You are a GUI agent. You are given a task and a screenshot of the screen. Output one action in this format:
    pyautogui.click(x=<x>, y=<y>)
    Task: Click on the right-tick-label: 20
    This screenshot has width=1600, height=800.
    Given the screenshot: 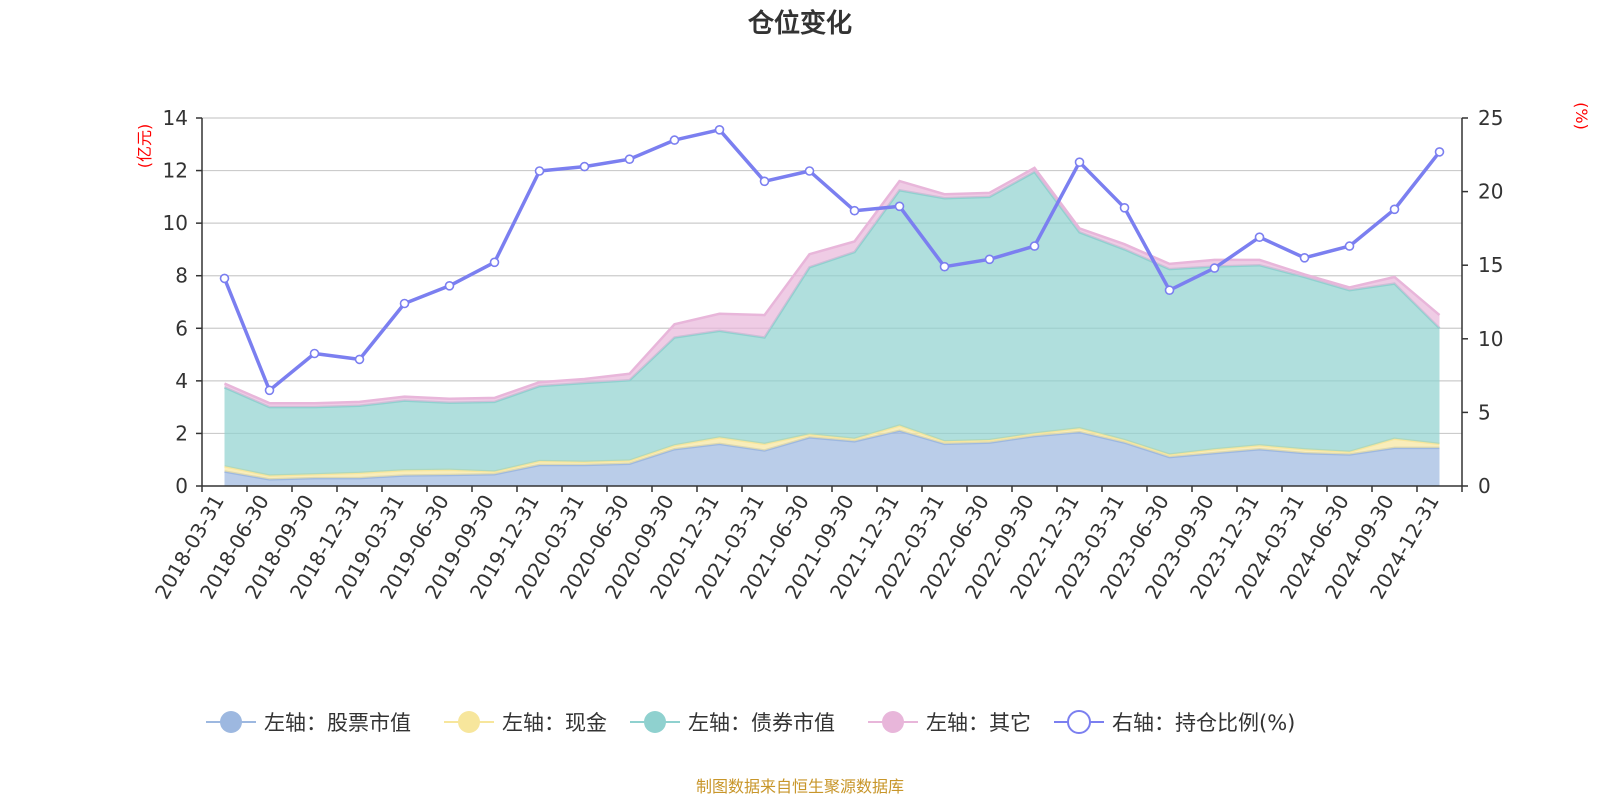 What is the action you would take?
    pyautogui.click(x=1490, y=192)
    